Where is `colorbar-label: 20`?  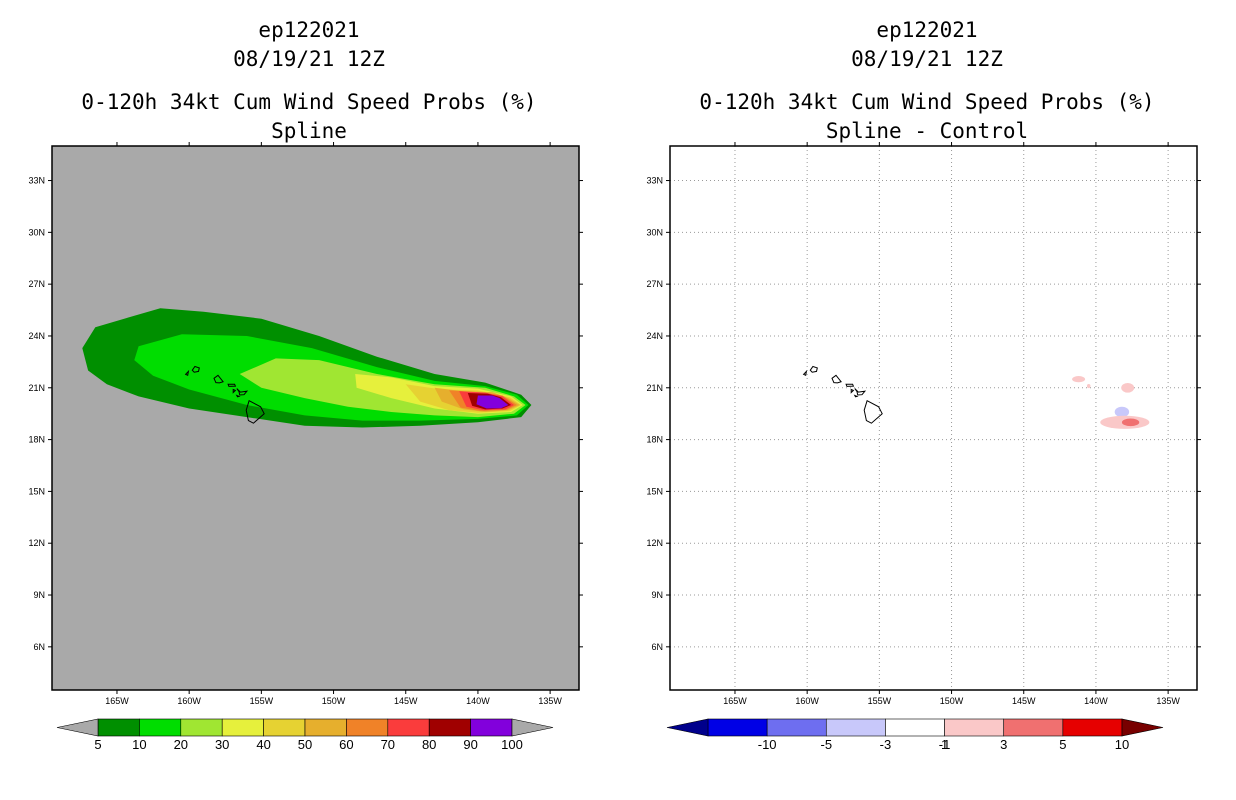 colorbar-label: 20 is located at coordinates (181, 744).